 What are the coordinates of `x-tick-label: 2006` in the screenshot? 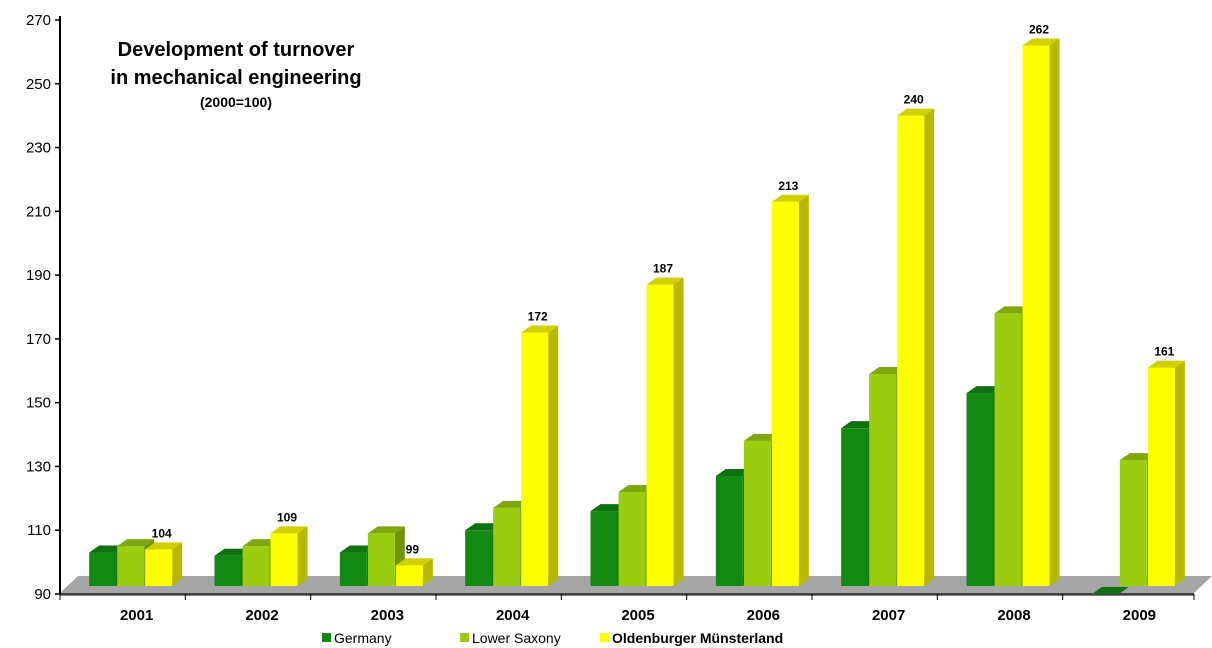 It's located at (763, 615).